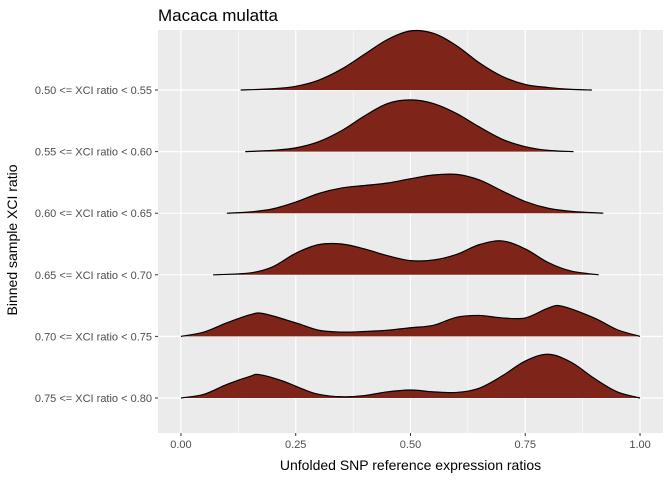 The height and width of the screenshot is (480, 672). Describe the element at coordinates (180, 445) in the screenshot. I see `x-tick-label: 0.00` at that location.